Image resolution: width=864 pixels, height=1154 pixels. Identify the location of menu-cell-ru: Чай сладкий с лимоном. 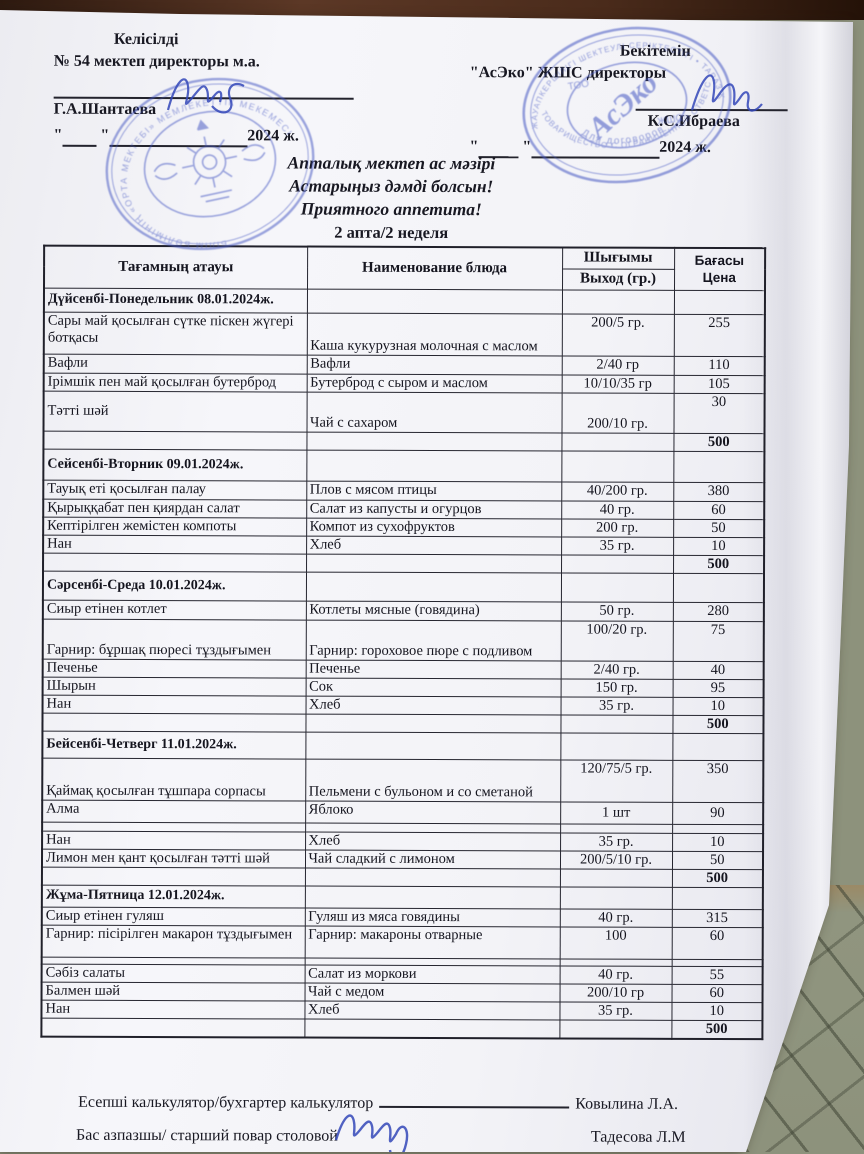
(432, 859).